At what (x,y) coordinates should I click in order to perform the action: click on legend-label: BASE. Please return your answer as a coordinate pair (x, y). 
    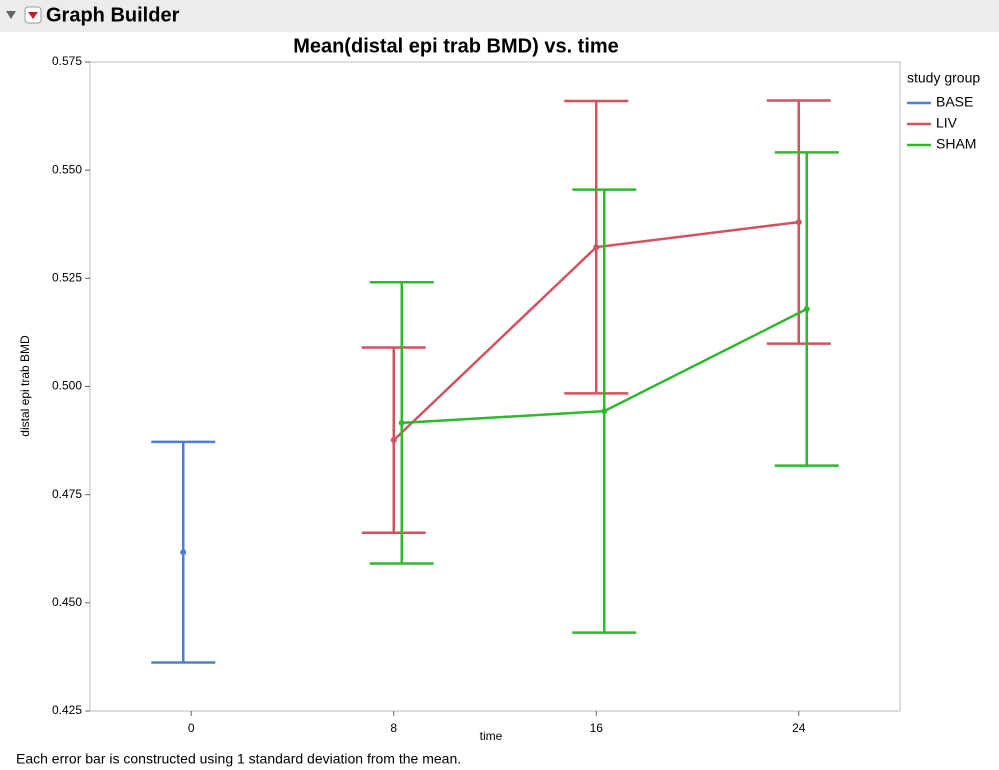
    Looking at the image, I should click on (954, 102).